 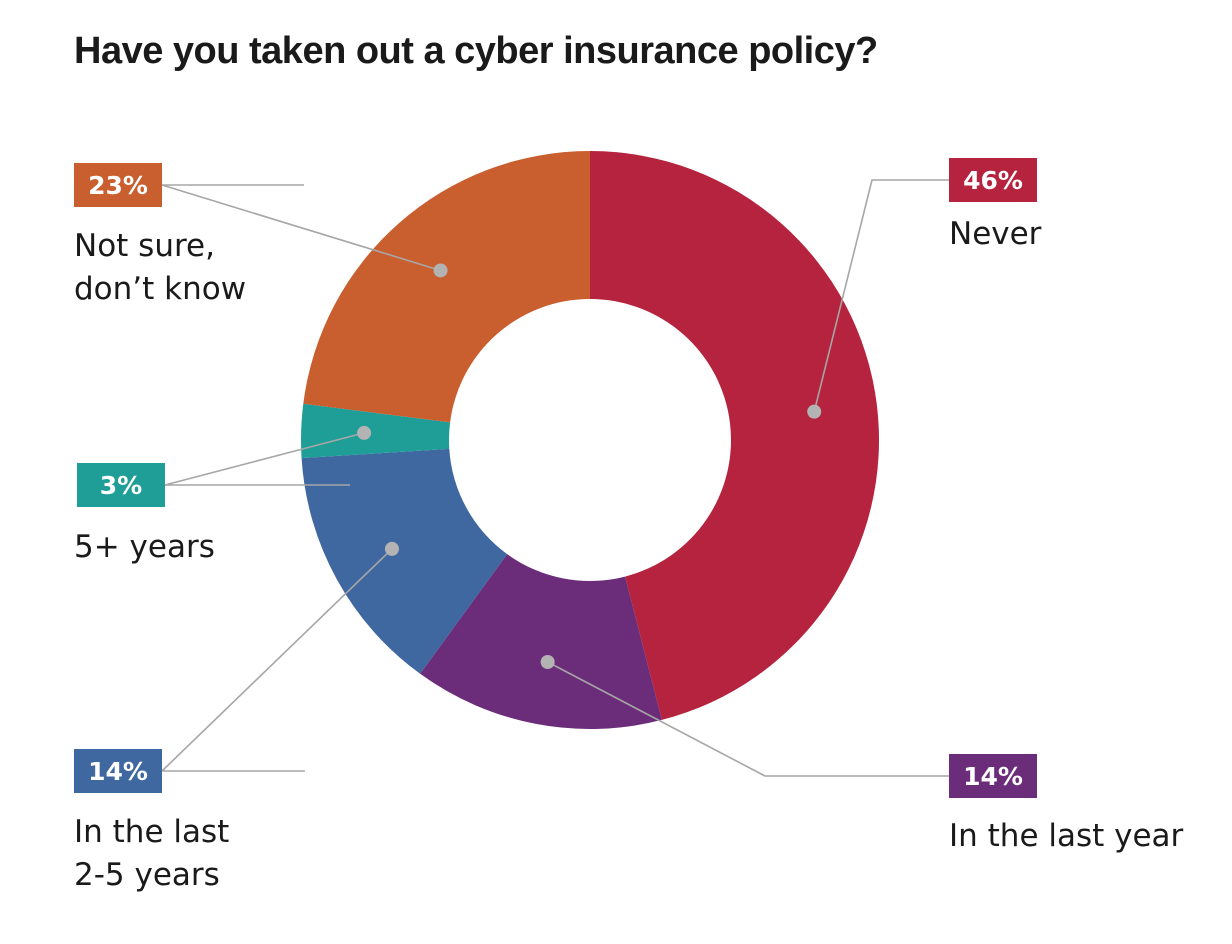 I want to click on value-badge-not-sure-don-t-know, so click(x=118, y=185).